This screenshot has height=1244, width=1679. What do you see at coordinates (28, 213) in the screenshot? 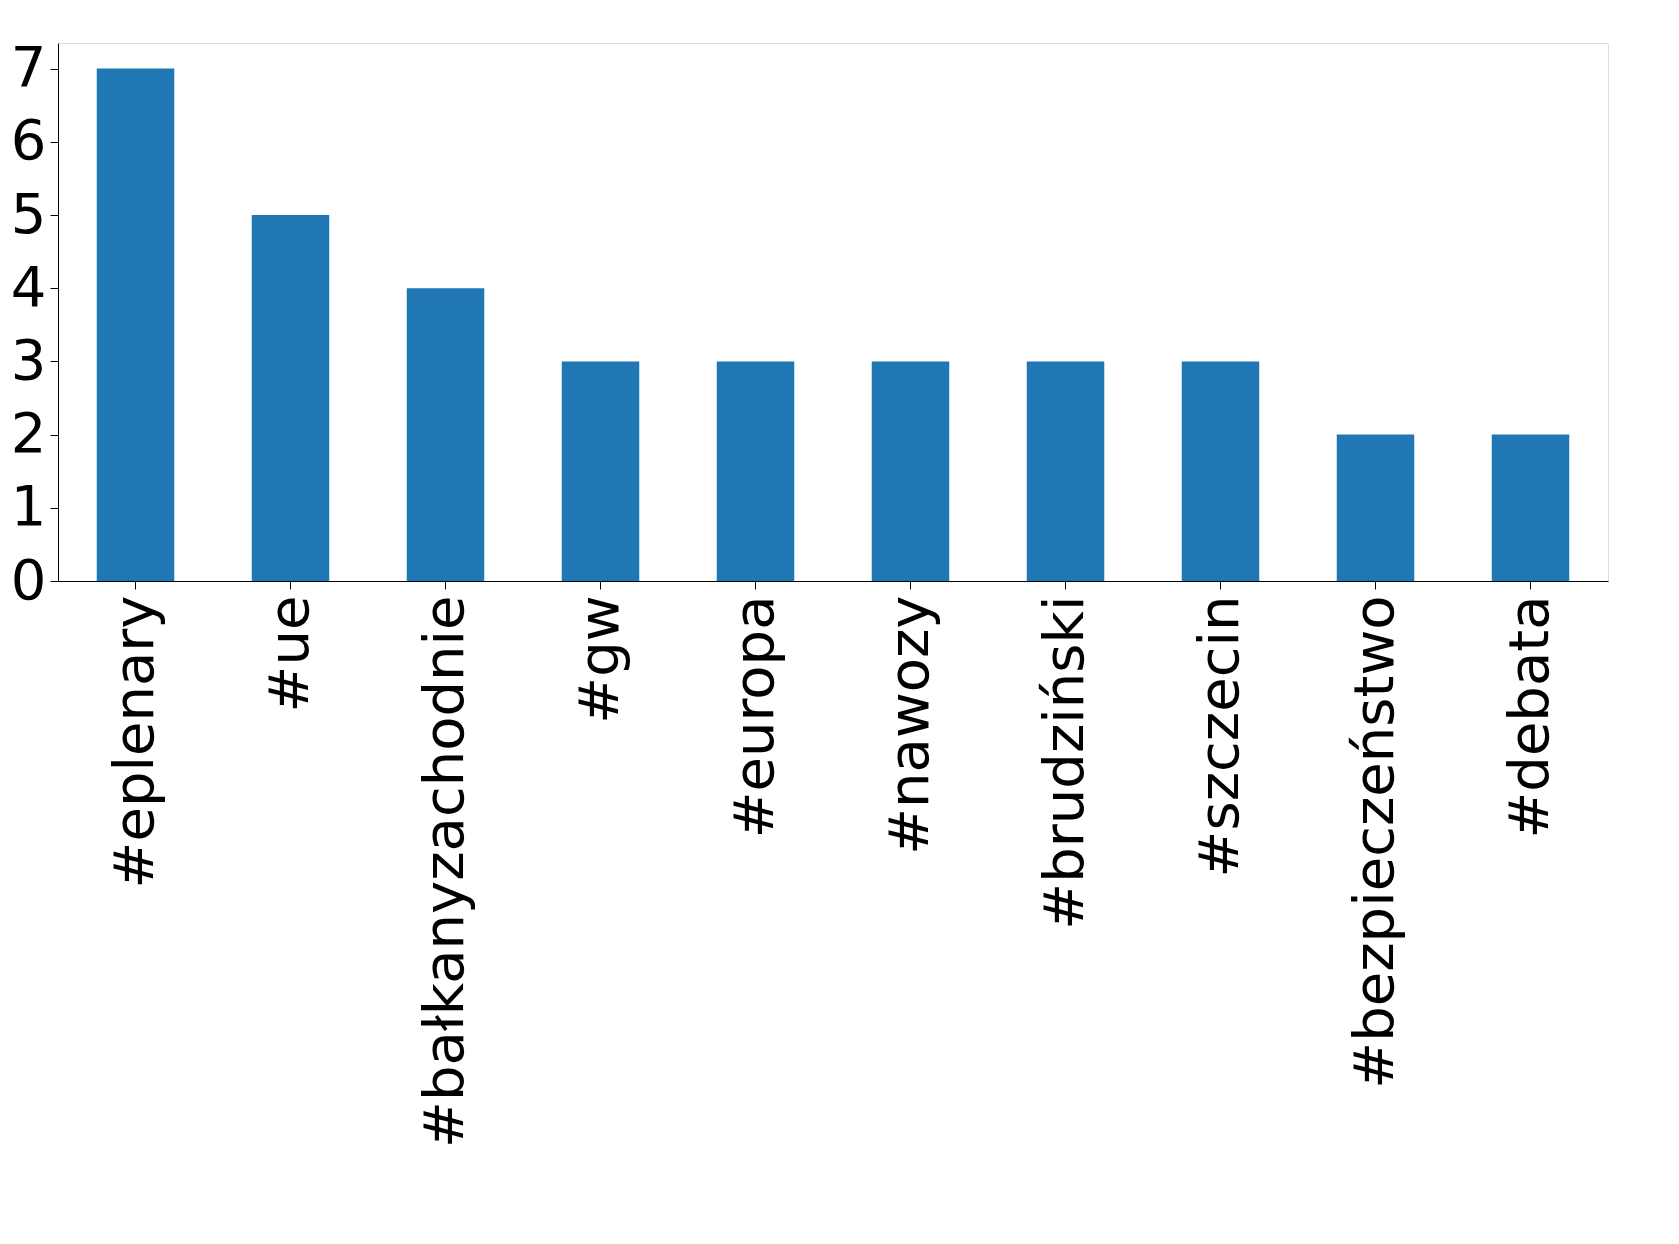
I see `y-tick-label: 5` at bounding box center [28, 213].